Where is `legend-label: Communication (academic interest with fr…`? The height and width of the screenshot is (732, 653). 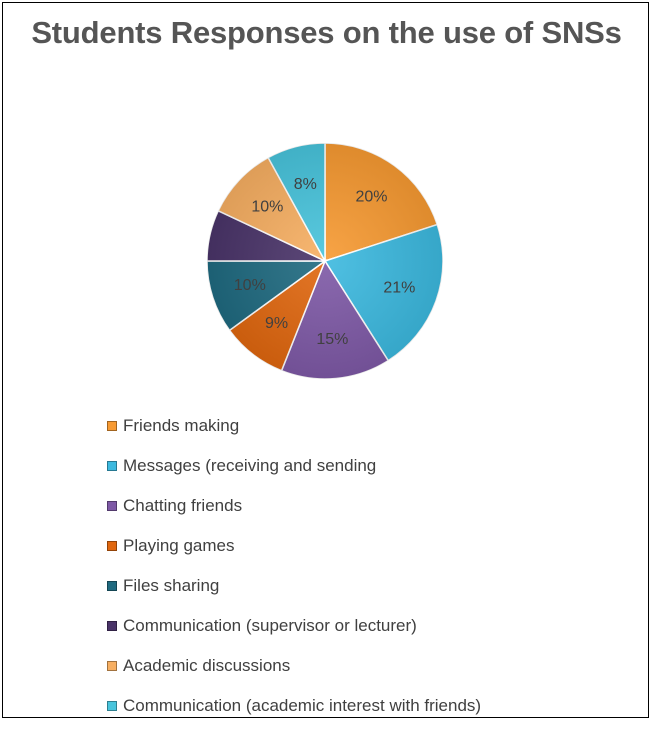
legend-label: Communication (academic interest with fr… is located at coordinates (302, 705).